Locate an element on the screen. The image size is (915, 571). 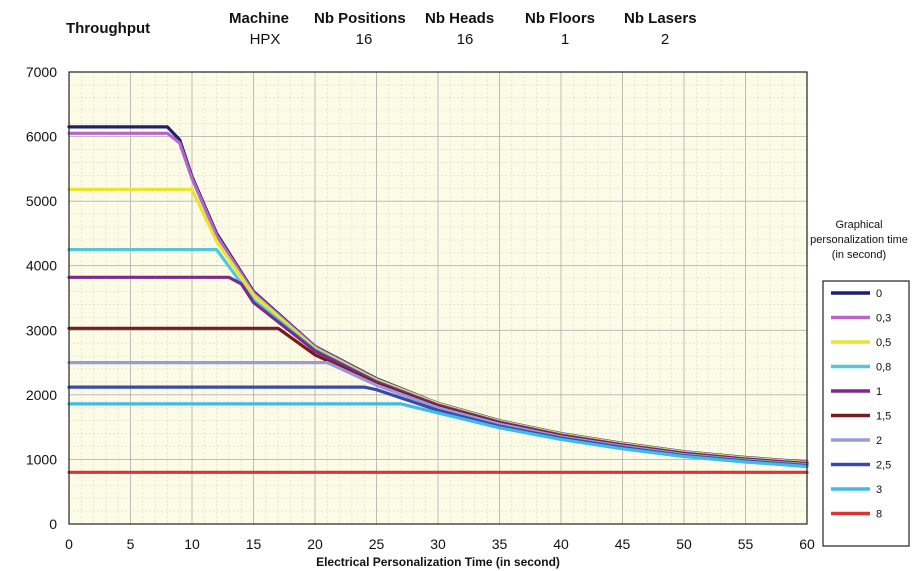
legend-label: 3 is located at coordinates (879, 490).